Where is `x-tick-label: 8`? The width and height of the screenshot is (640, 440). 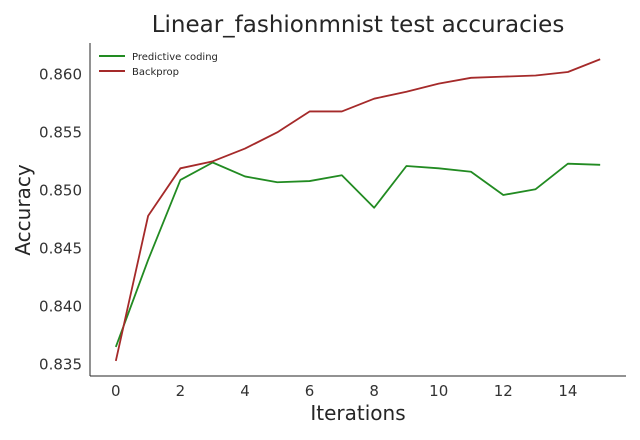
x-tick-label: 8 is located at coordinates (374, 391).